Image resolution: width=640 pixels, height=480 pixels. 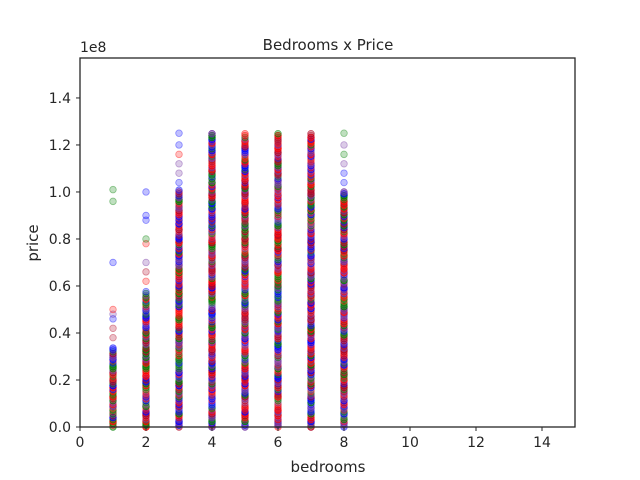 I want to click on chart-title: Bedrooms x Price, so click(x=328, y=45).